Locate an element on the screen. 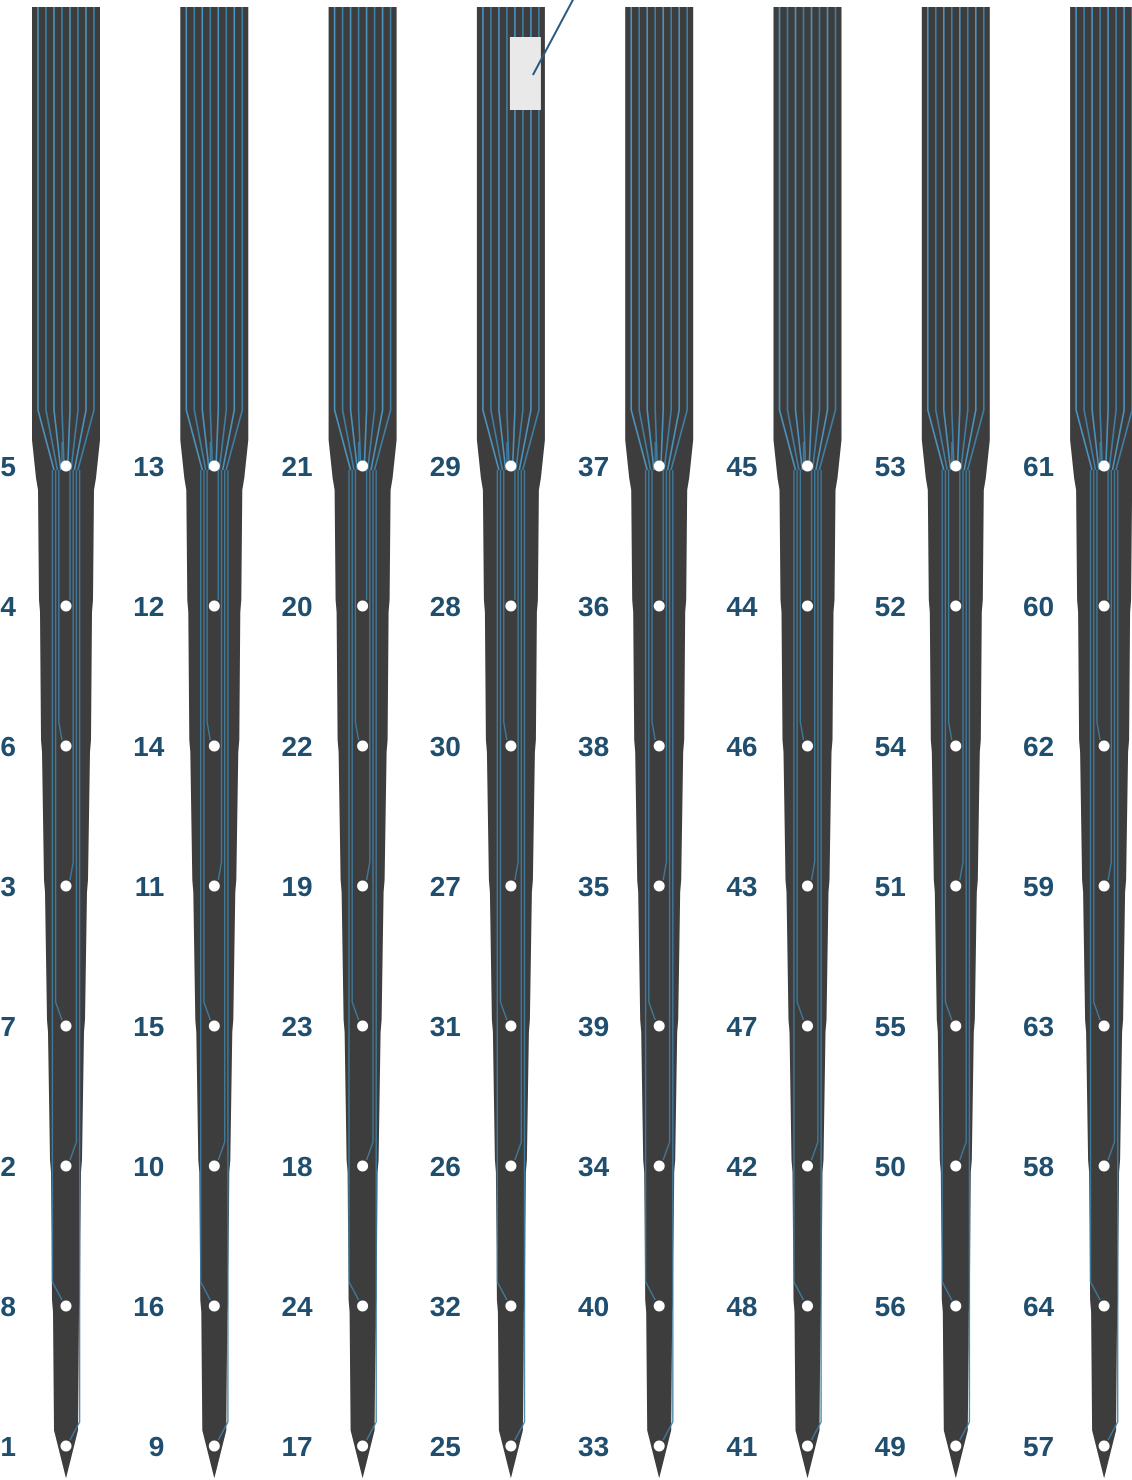 The width and height of the screenshot is (1132, 1480). site-label: 56 is located at coordinates (890, 1306).